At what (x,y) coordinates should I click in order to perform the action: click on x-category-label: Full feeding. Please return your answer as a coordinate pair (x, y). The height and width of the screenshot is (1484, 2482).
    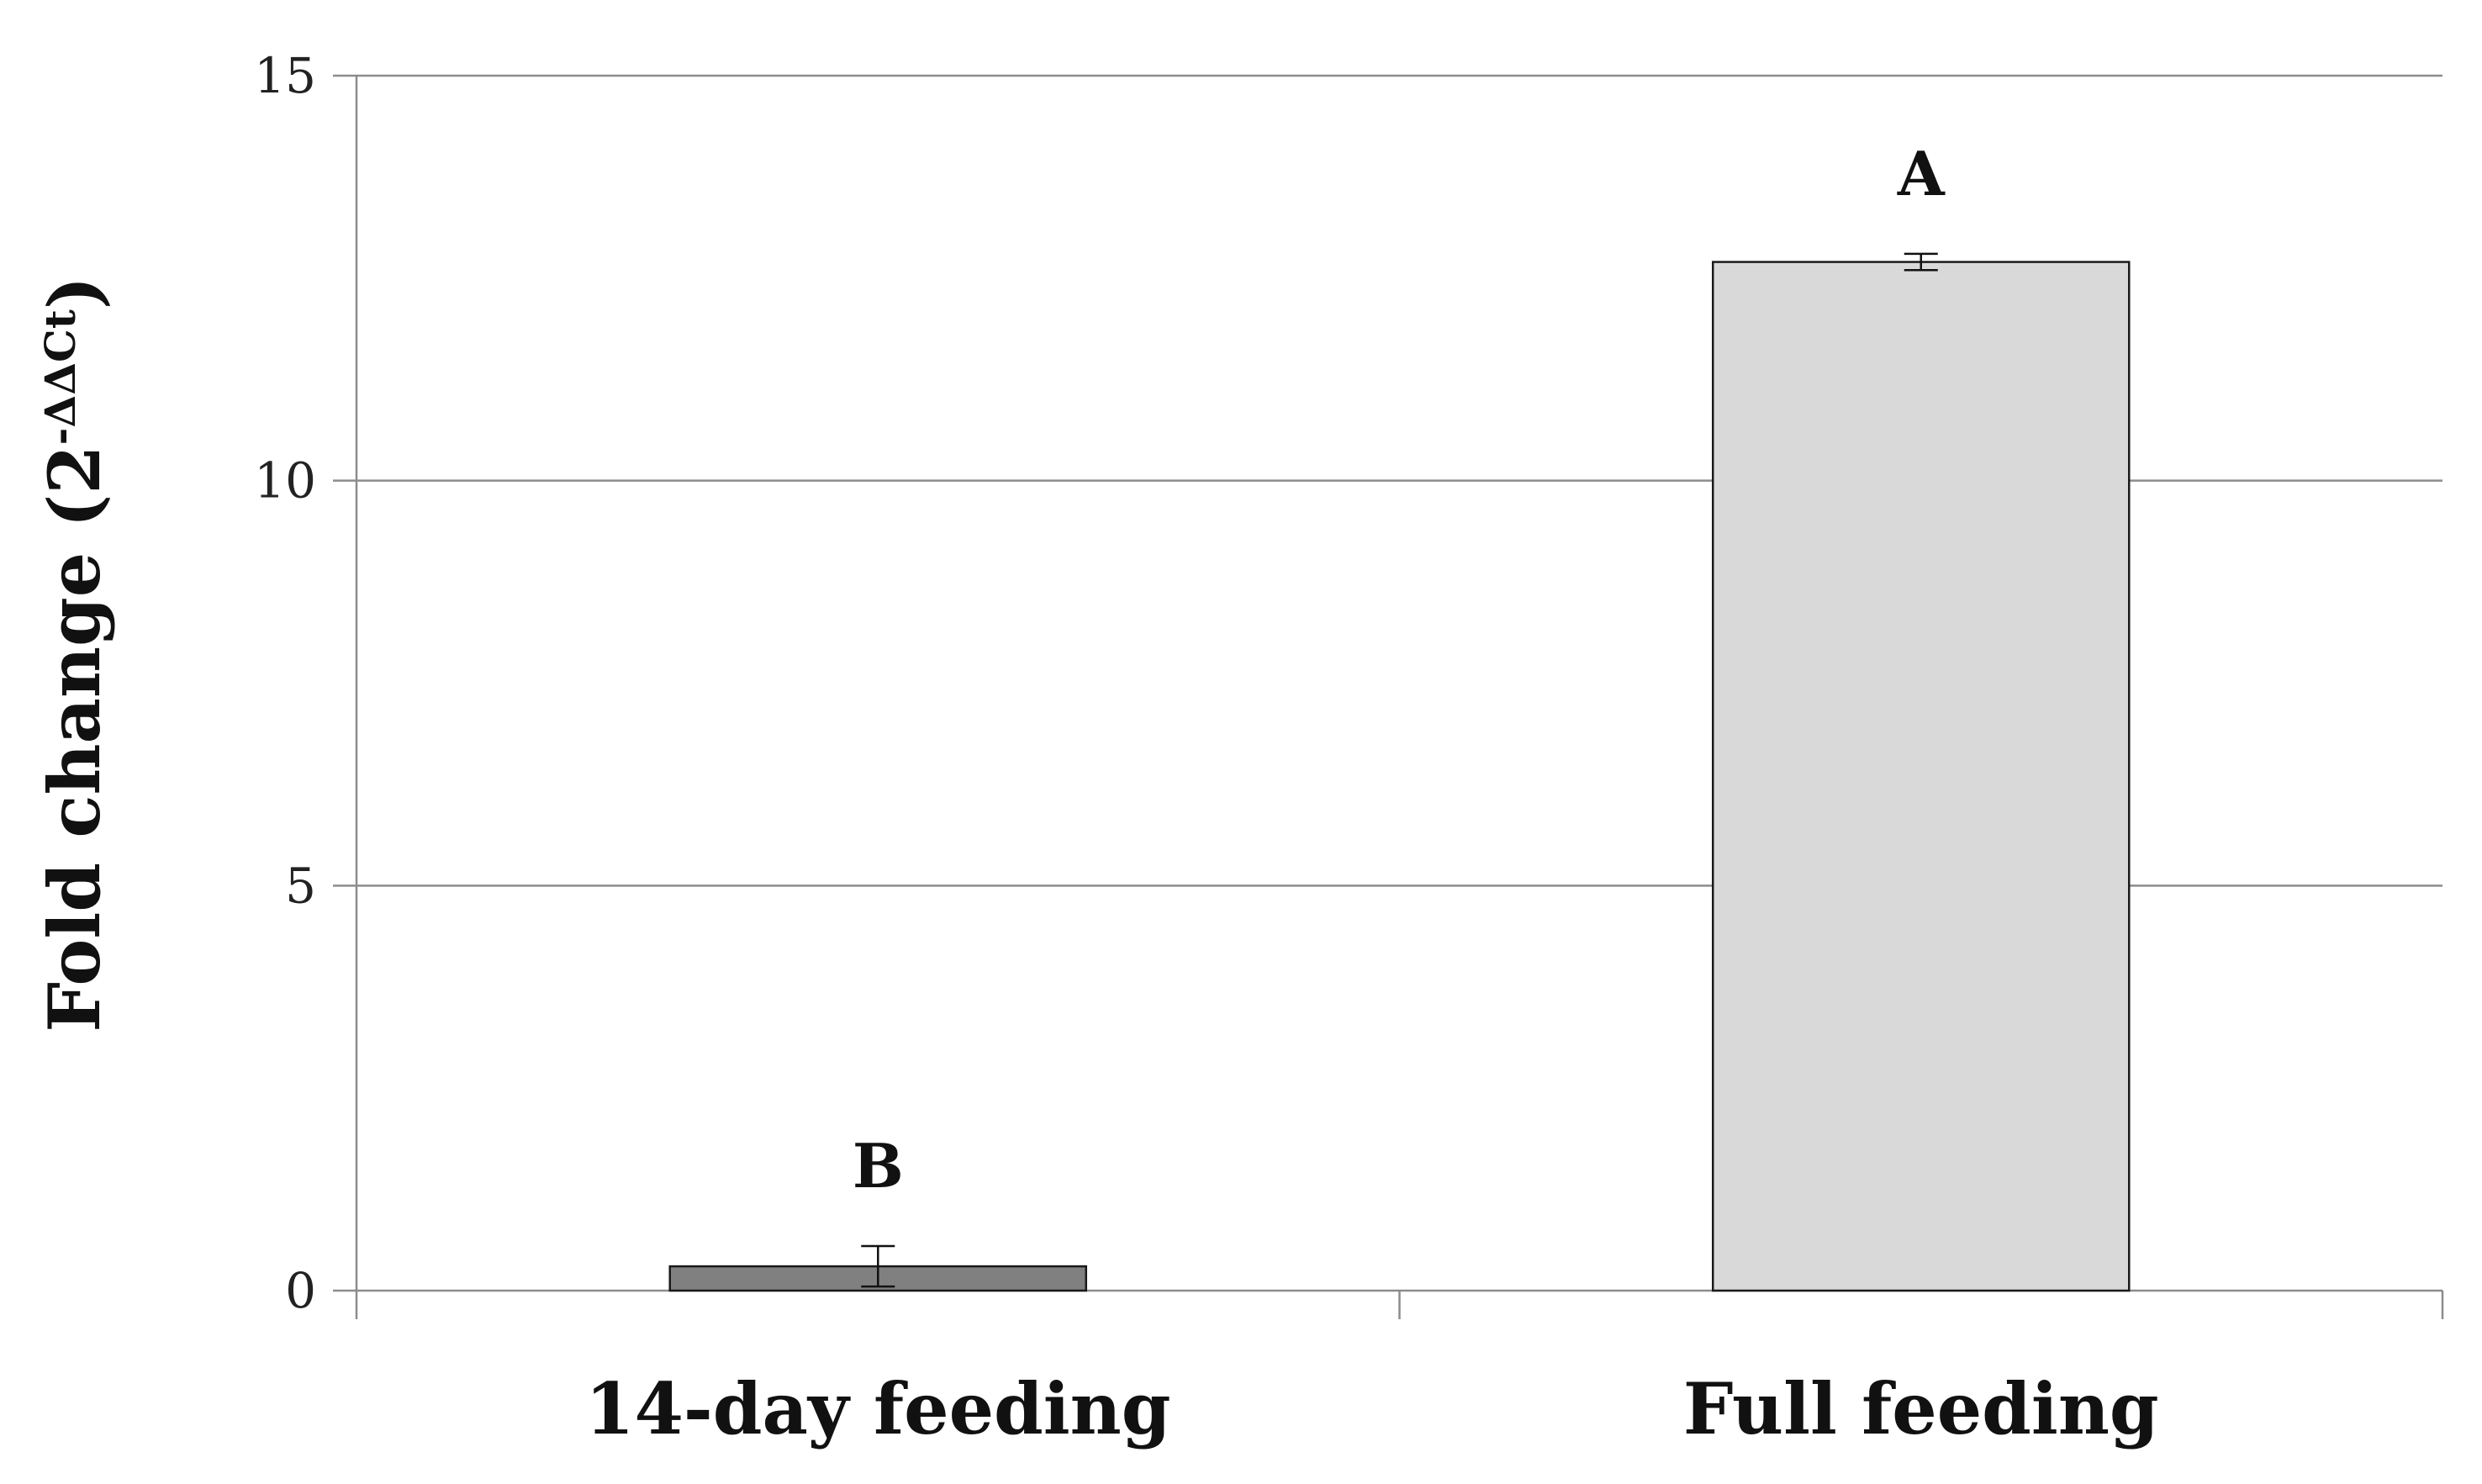
    Looking at the image, I should click on (1921, 1408).